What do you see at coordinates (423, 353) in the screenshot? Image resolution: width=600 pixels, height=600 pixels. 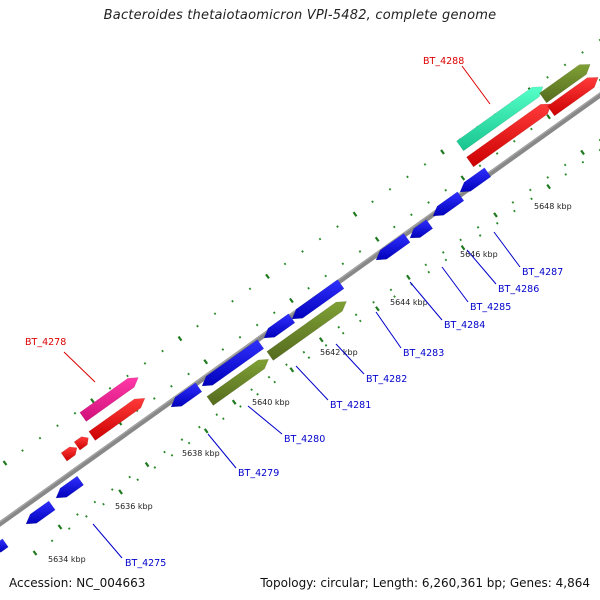 I see `gene-label: BT_4283` at bounding box center [423, 353].